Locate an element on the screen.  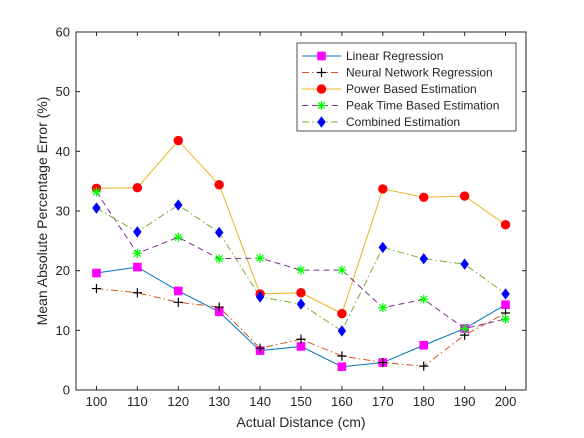
legend-box is located at coordinates (406, 87).